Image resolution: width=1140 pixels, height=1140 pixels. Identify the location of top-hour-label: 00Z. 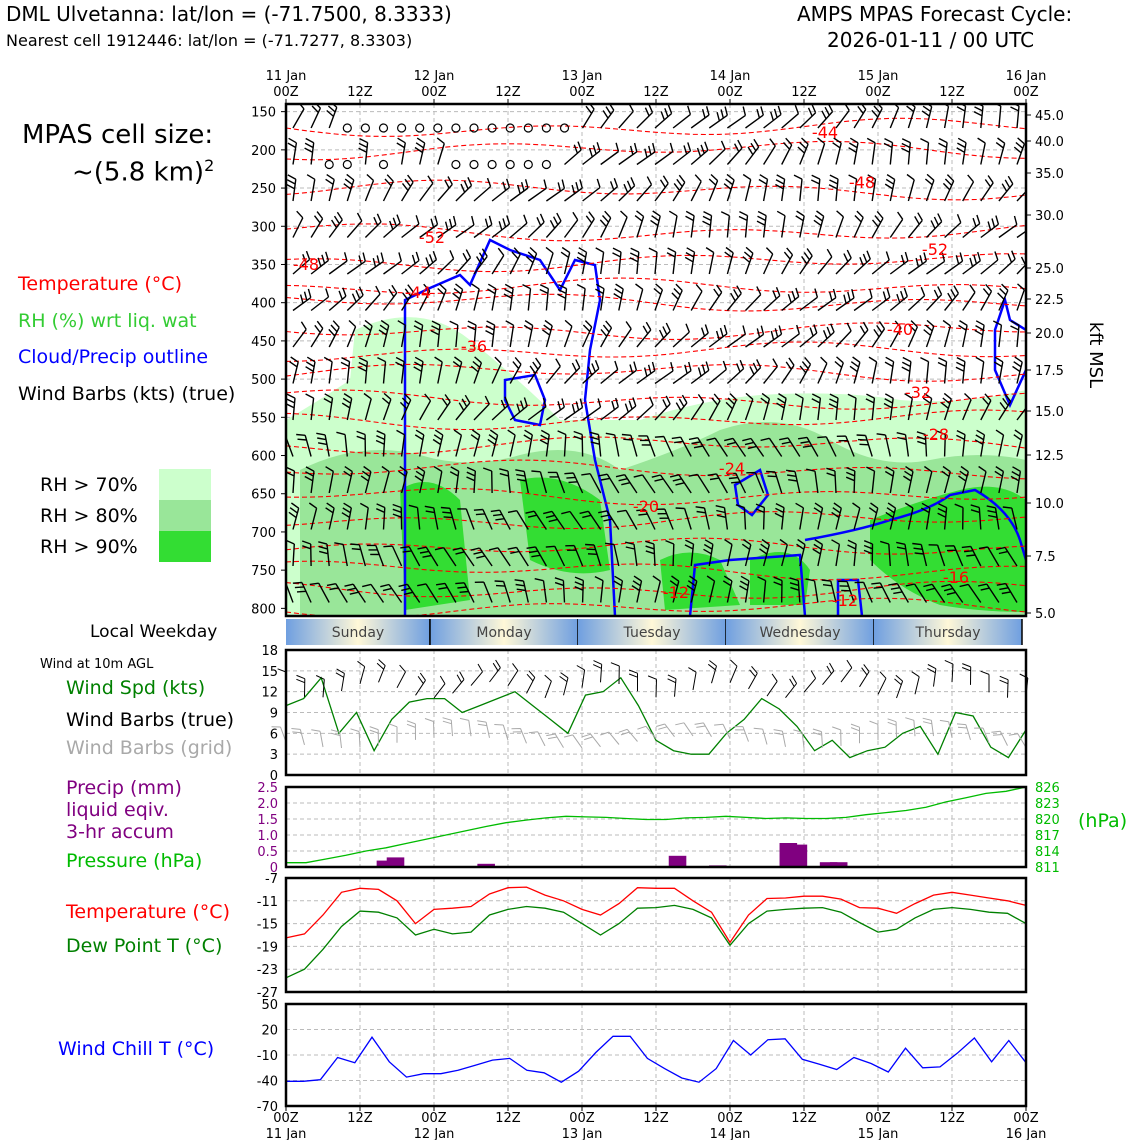
(730, 92).